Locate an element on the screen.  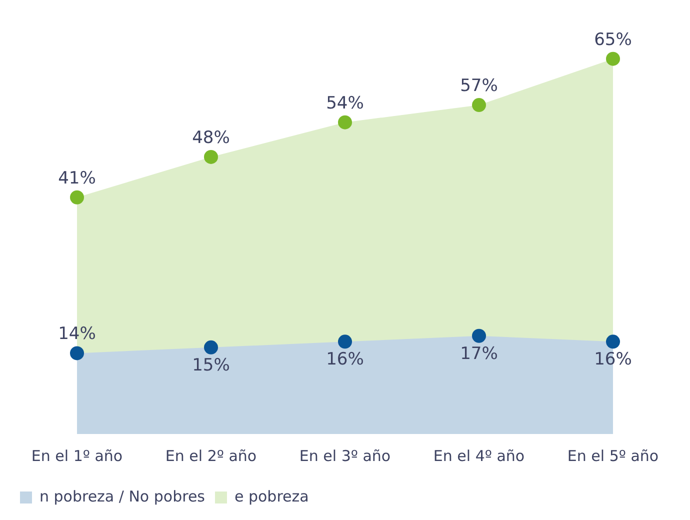
x-tick-label: En el 2º año is located at coordinates (211, 455).